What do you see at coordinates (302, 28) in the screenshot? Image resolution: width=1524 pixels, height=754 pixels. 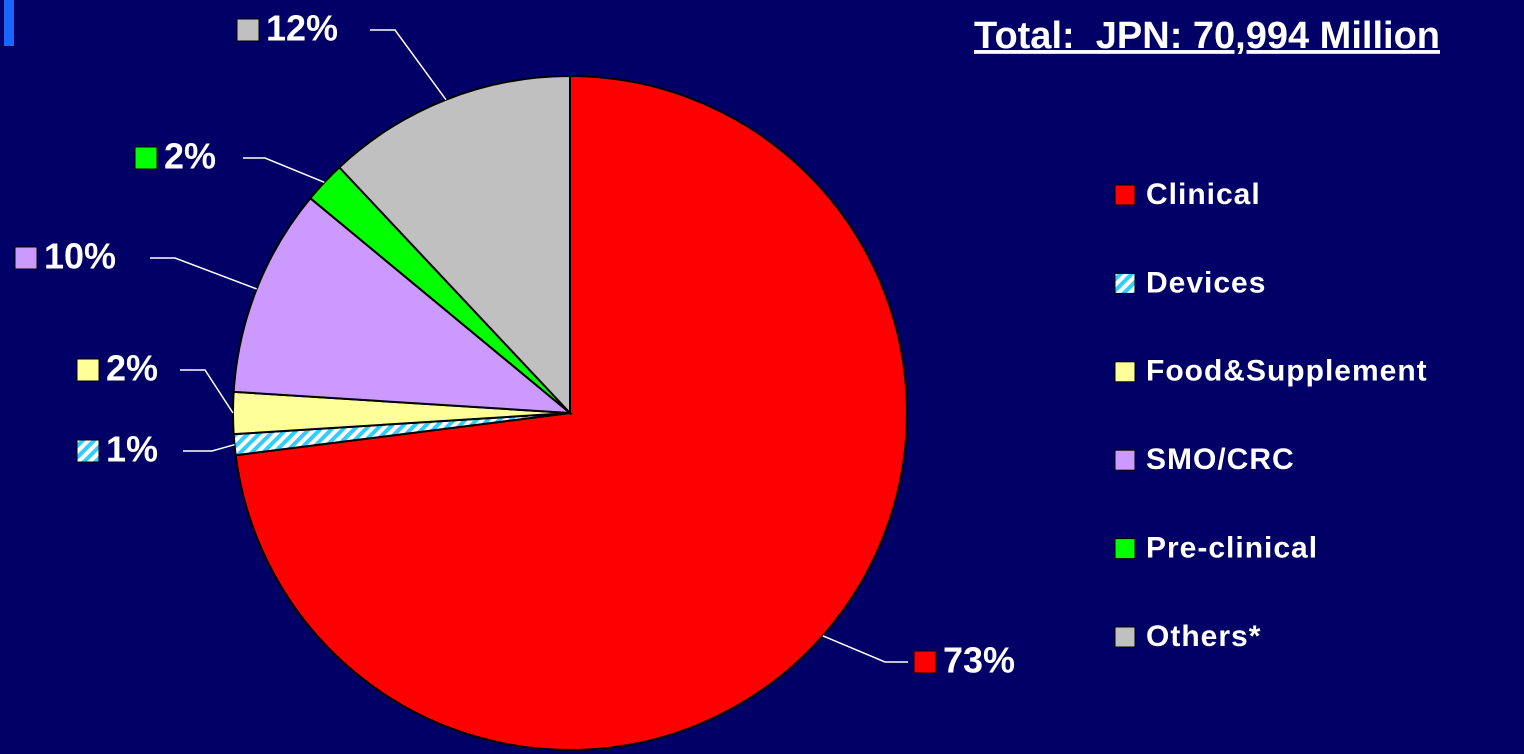 I see `data-label: 12%` at bounding box center [302, 28].